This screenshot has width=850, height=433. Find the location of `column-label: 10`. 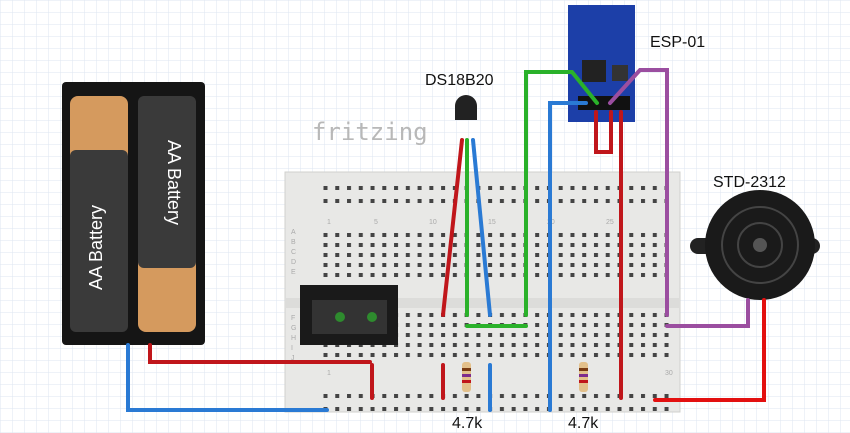

column-label: 10 is located at coordinates (433, 222).